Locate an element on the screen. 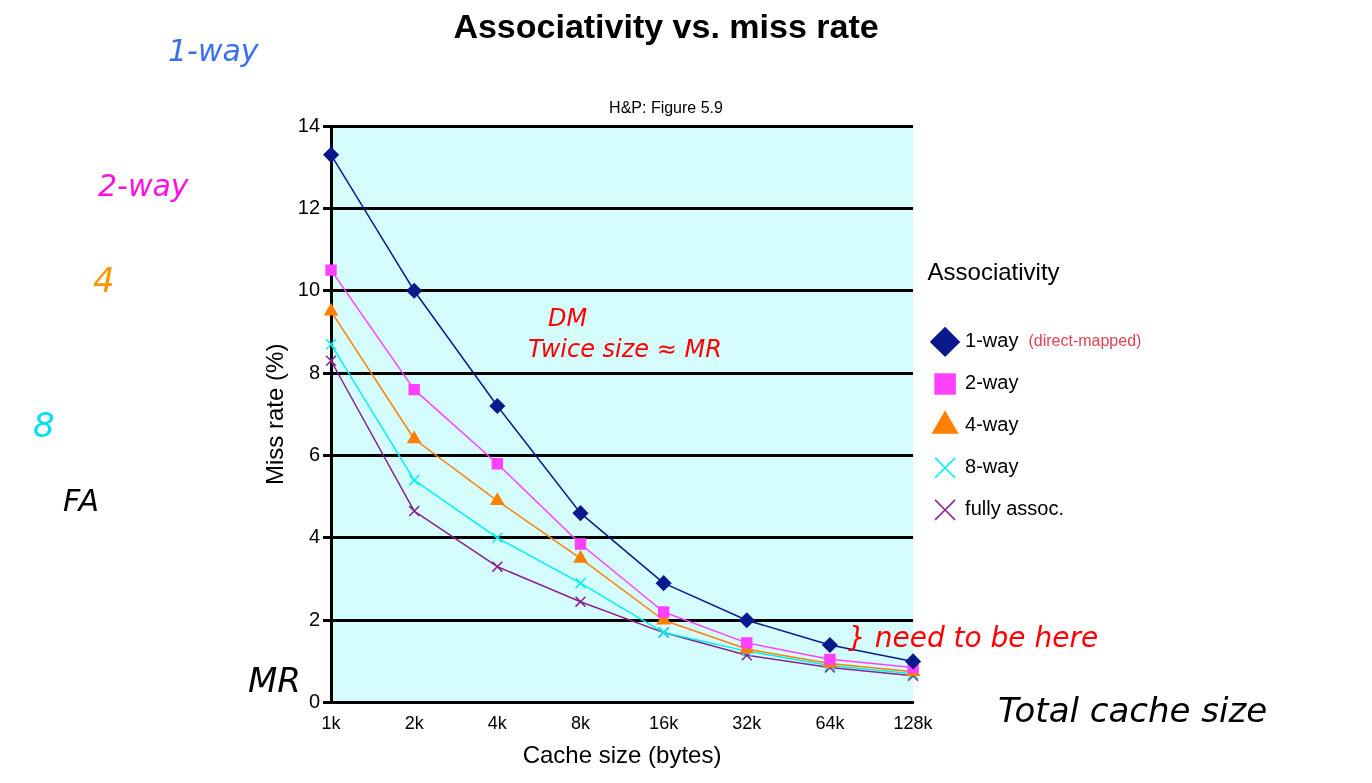  x-axis-title: Cache size (bytes) is located at coordinates (622, 755).